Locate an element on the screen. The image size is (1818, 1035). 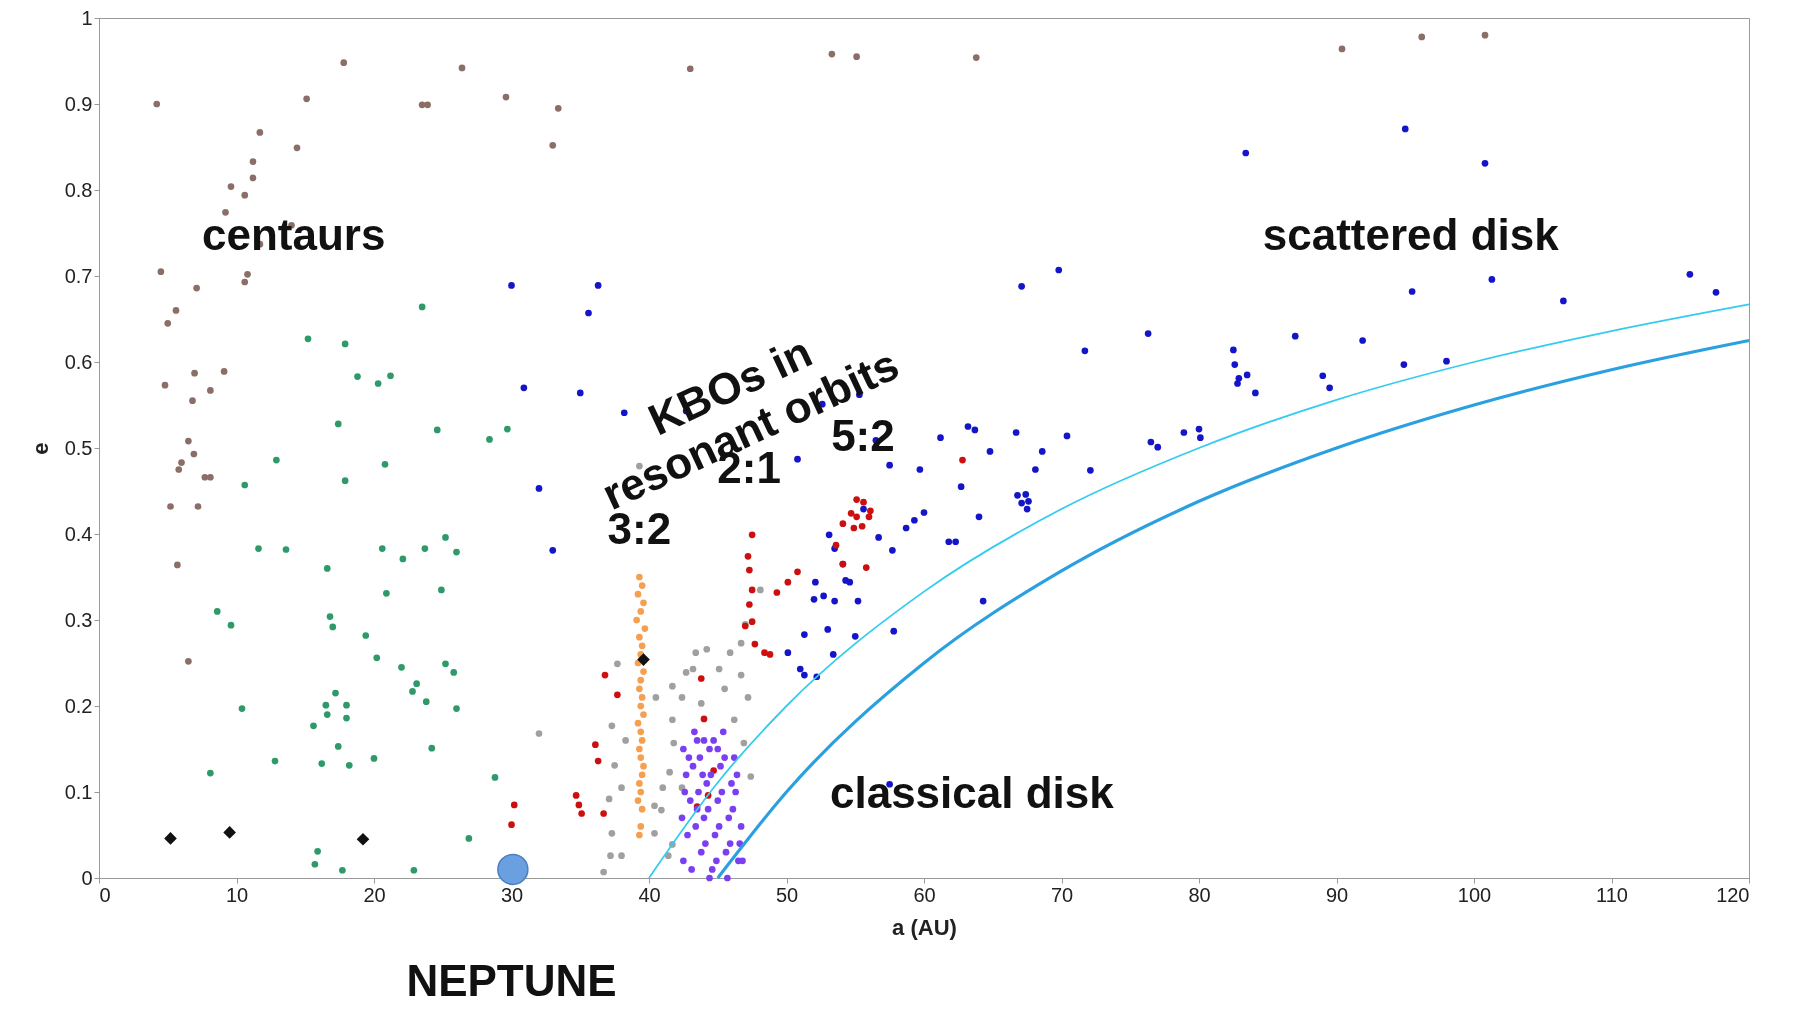
y-tick-label: 0.7 is located at coordinates (78, 275).